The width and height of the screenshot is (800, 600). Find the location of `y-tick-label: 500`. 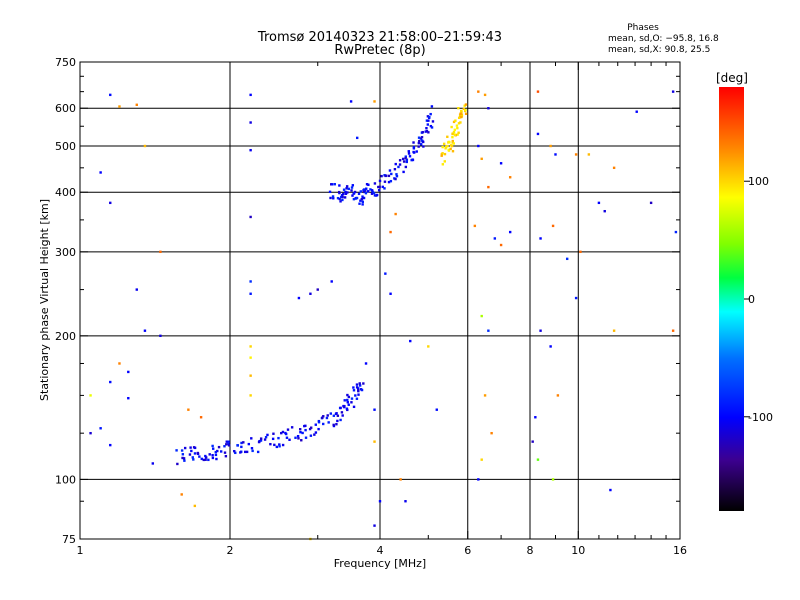

y-tick-label: 500 is located at coordinates (65, 146).